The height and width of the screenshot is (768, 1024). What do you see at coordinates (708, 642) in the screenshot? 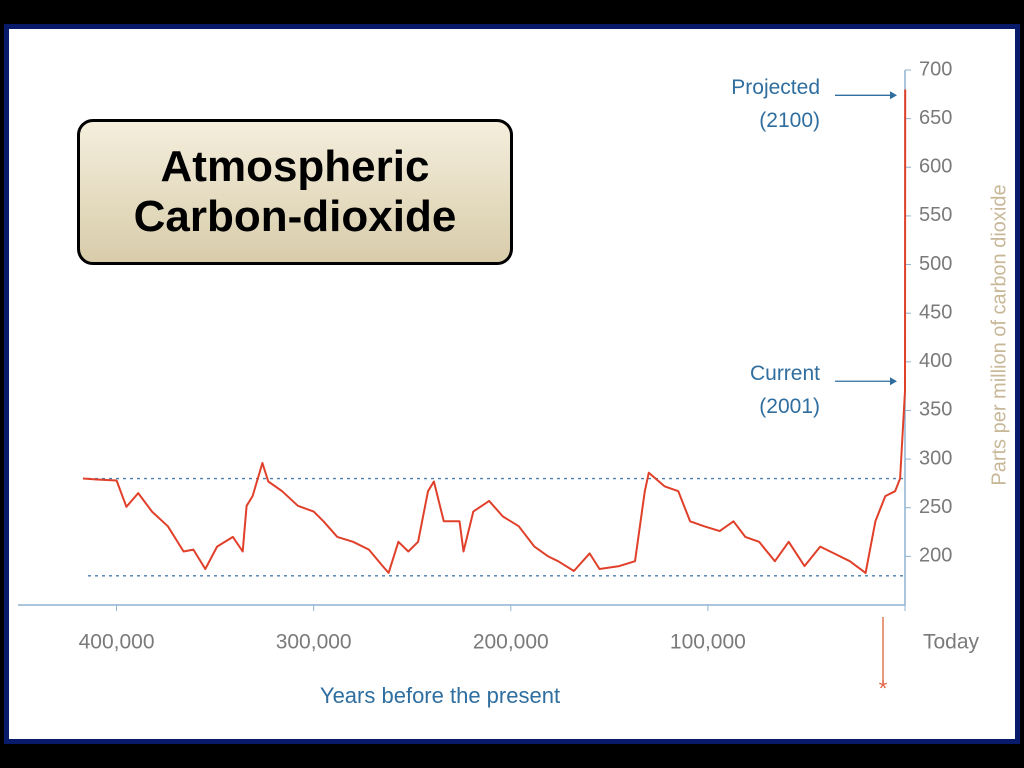
I see `x-tick-label: 100,000` at bounding box center [708, 642].